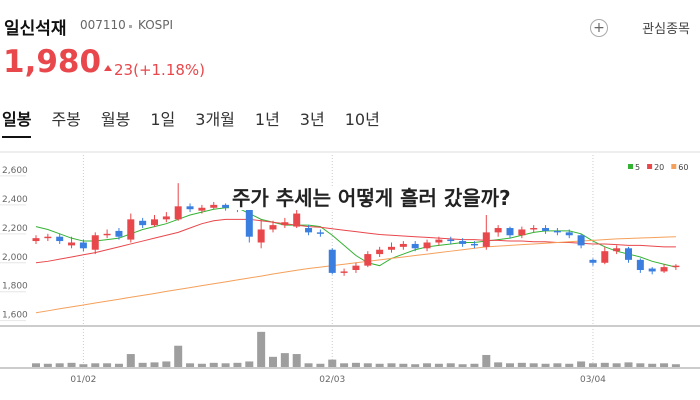  Describe the element at coordinates (191, 122) in the screenshot. I see `period-tabs: 일봉 주봉 월봉 1일 3개월 1년 3년 10년` at that location.